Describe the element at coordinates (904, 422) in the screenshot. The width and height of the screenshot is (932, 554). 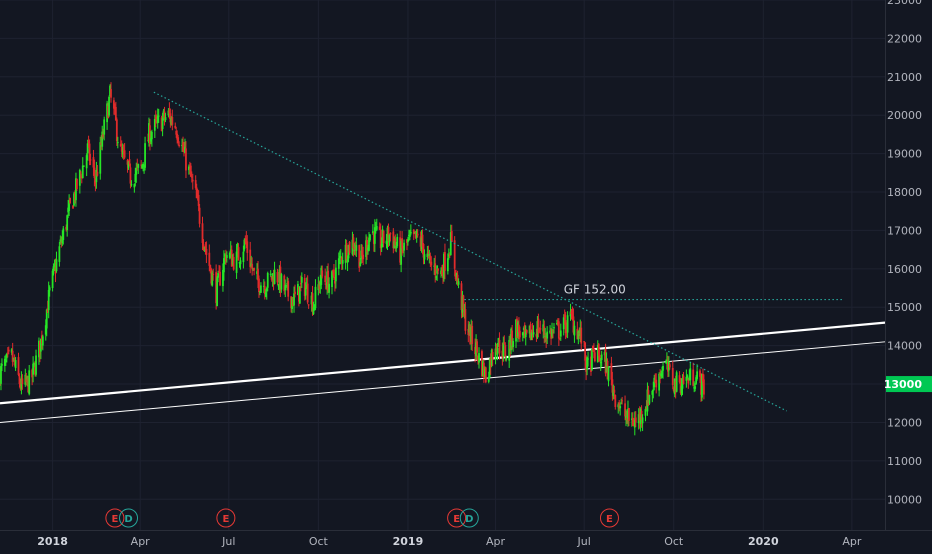
I see `y-tick-label: 12000` at that location.